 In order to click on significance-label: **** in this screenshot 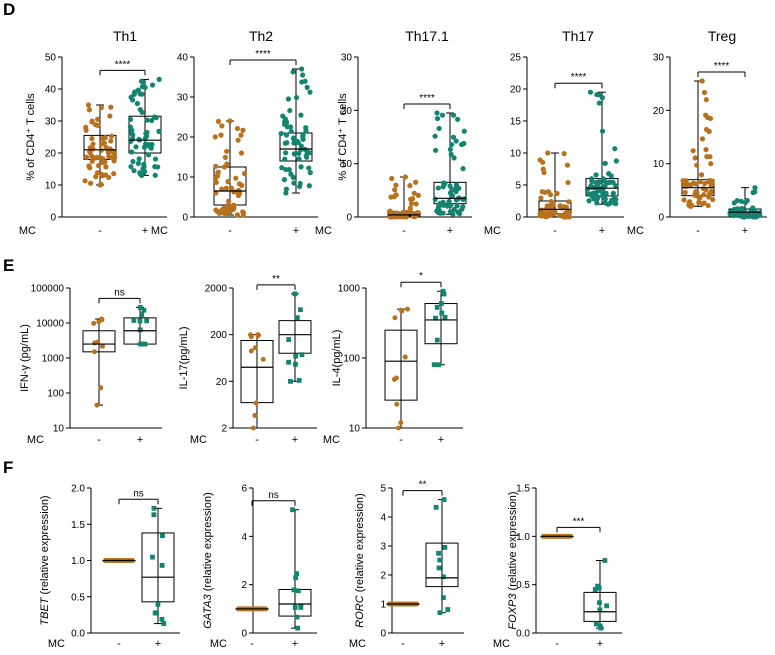, I will do `click(579, 77)`.